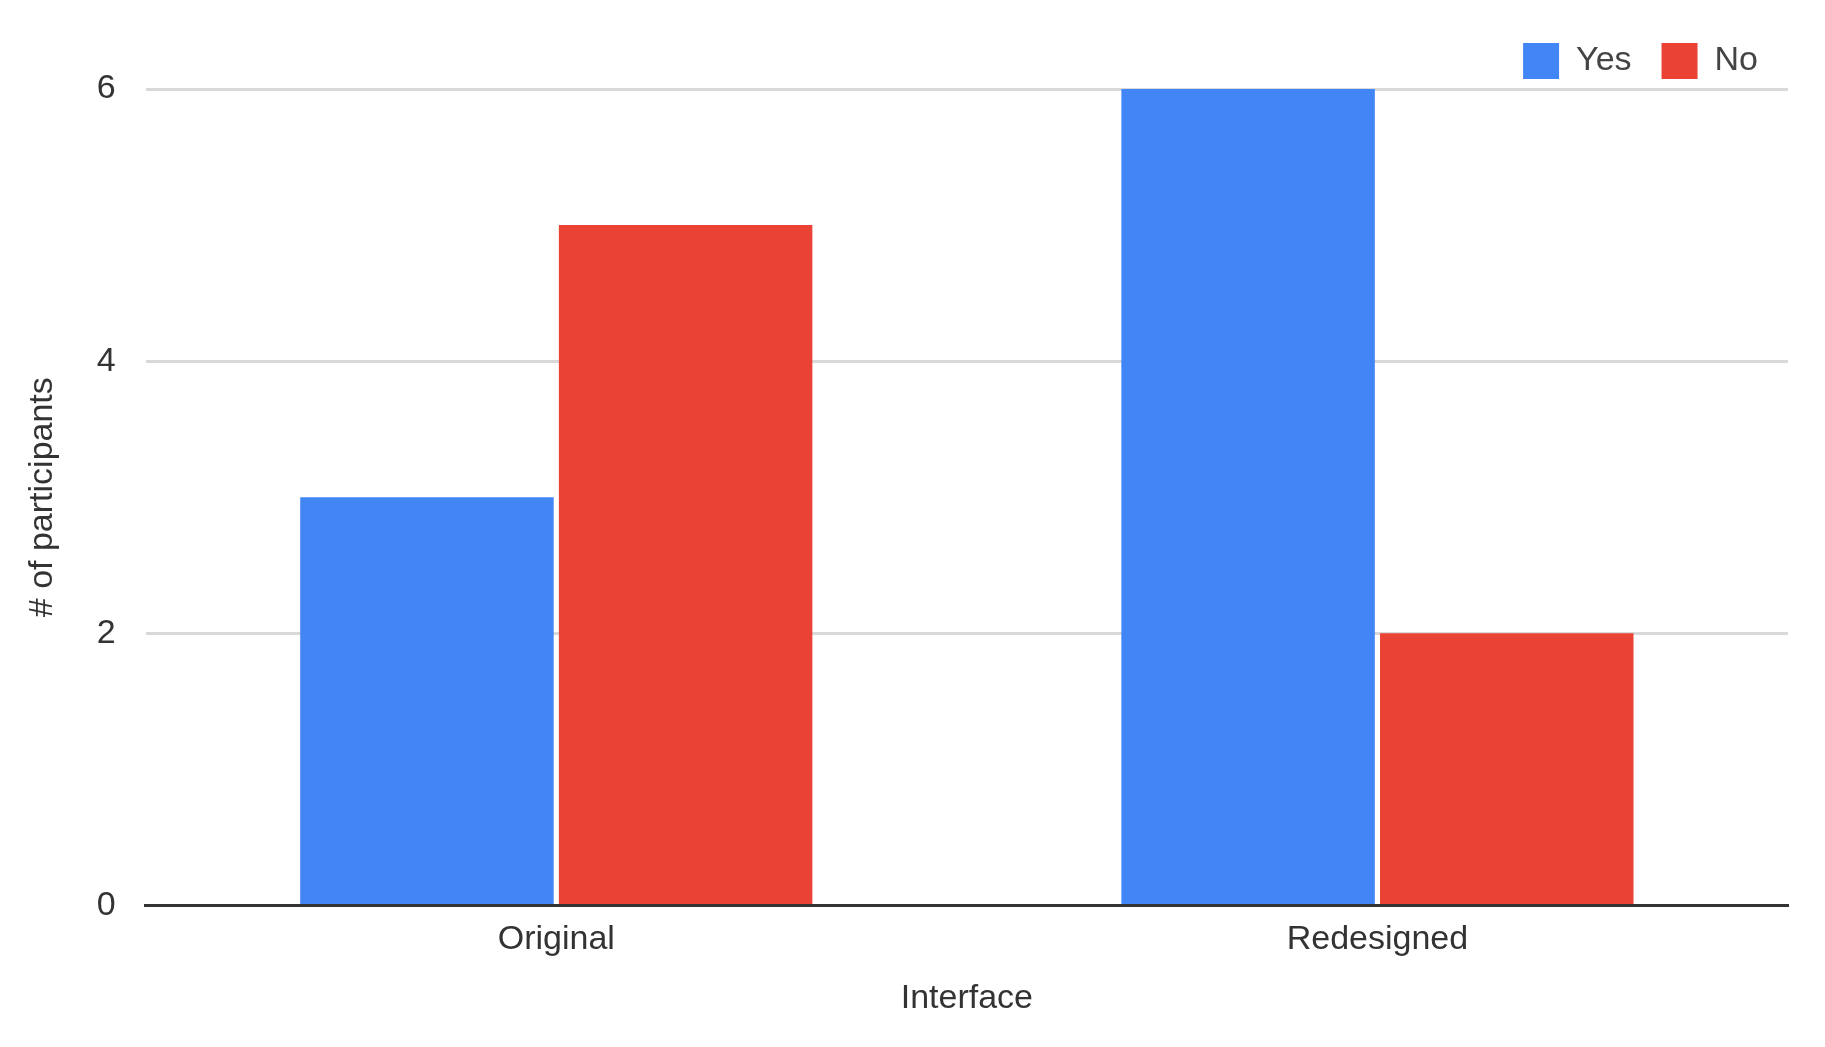 This screenshot has height=1047, width=1825. I want to click on y-tick-label: 6, so click(106, 86).